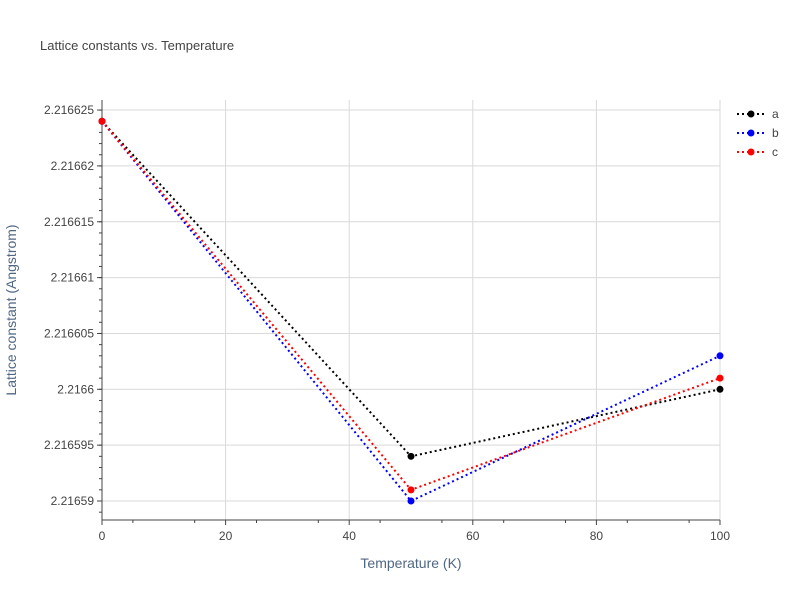 This screenshot has width=800, height=600. Describe the element at coordinates (597, 536) in the screenshot. I see `x-tick-label: 80` at that location.